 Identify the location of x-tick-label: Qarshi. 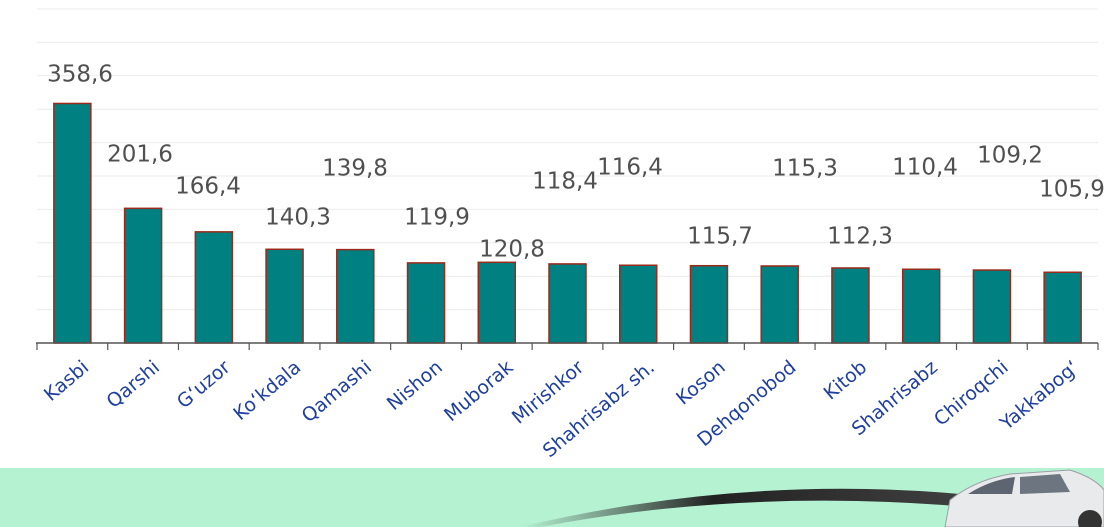
(132, 384).